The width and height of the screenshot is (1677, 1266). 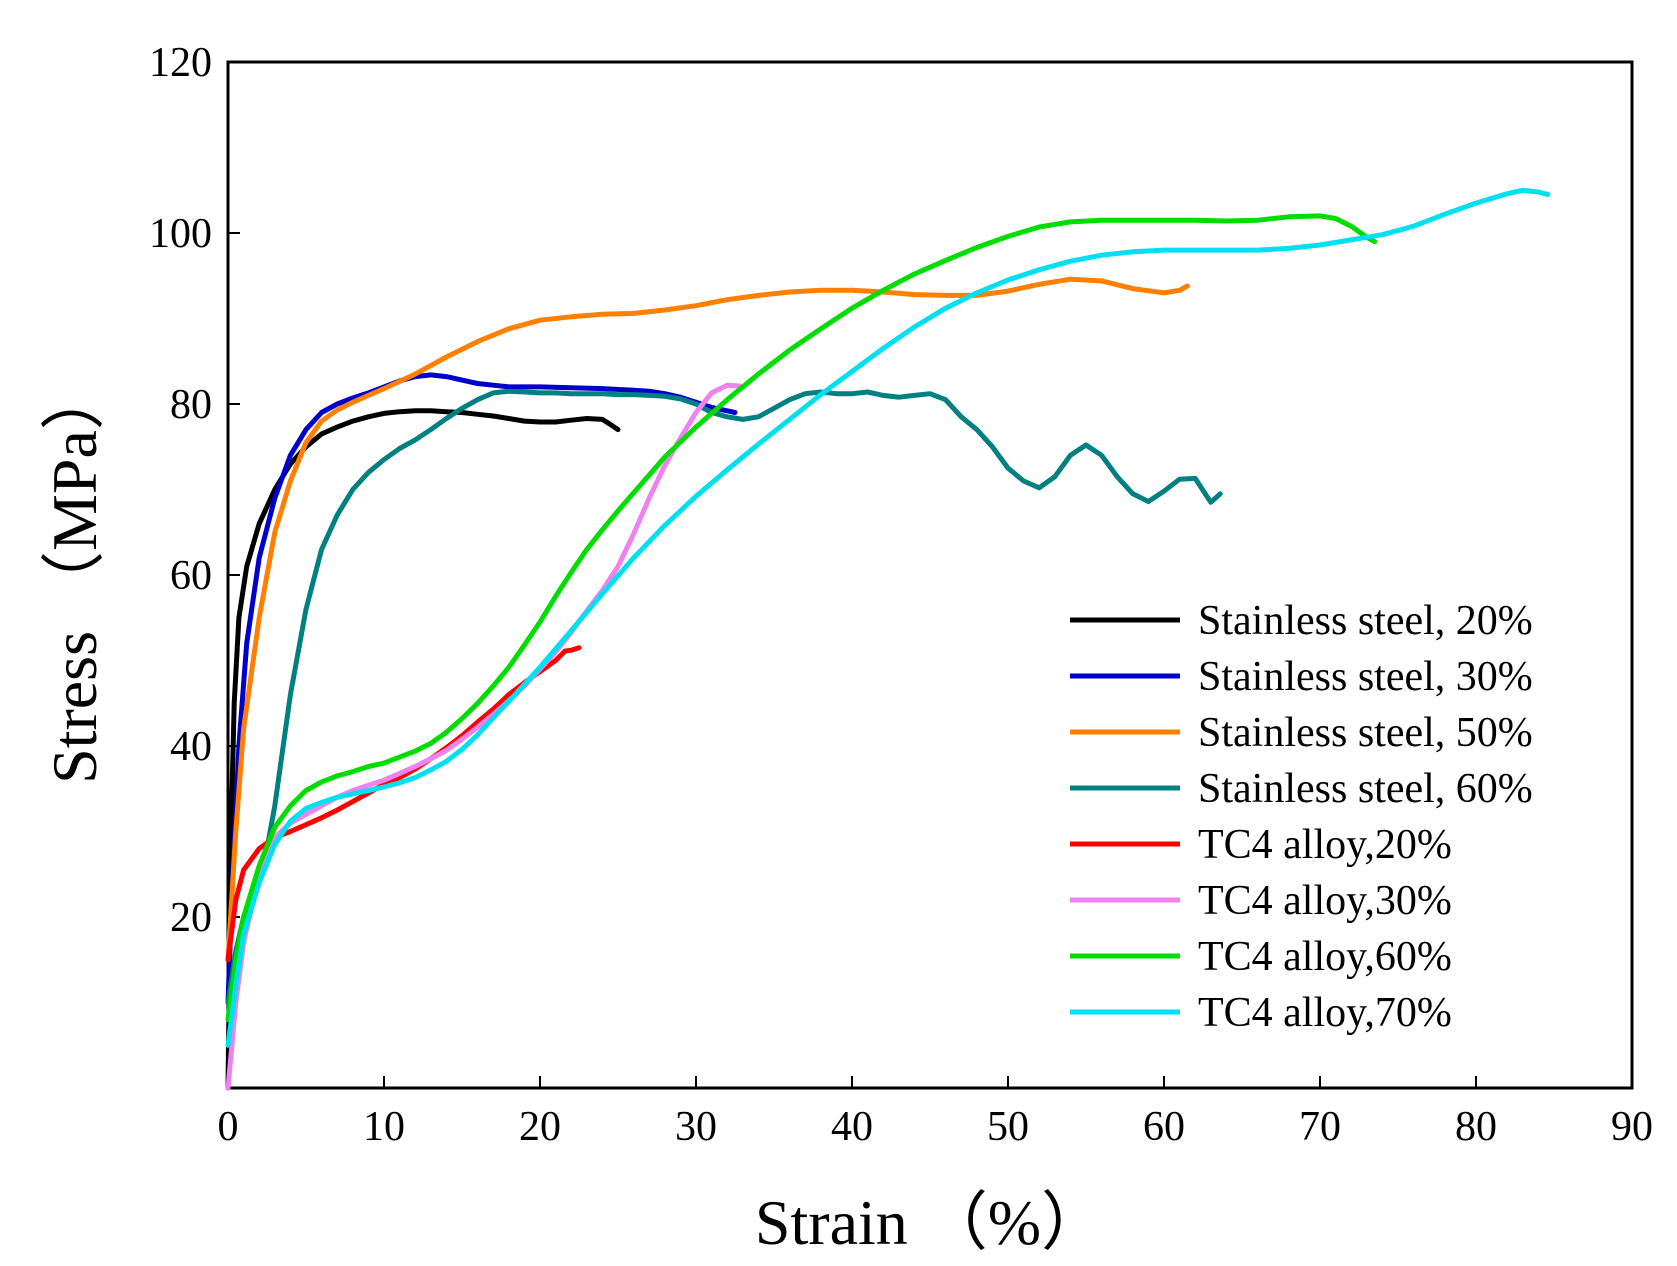 I want to click on y-tick-label: 40, so click(x=191, y=747).